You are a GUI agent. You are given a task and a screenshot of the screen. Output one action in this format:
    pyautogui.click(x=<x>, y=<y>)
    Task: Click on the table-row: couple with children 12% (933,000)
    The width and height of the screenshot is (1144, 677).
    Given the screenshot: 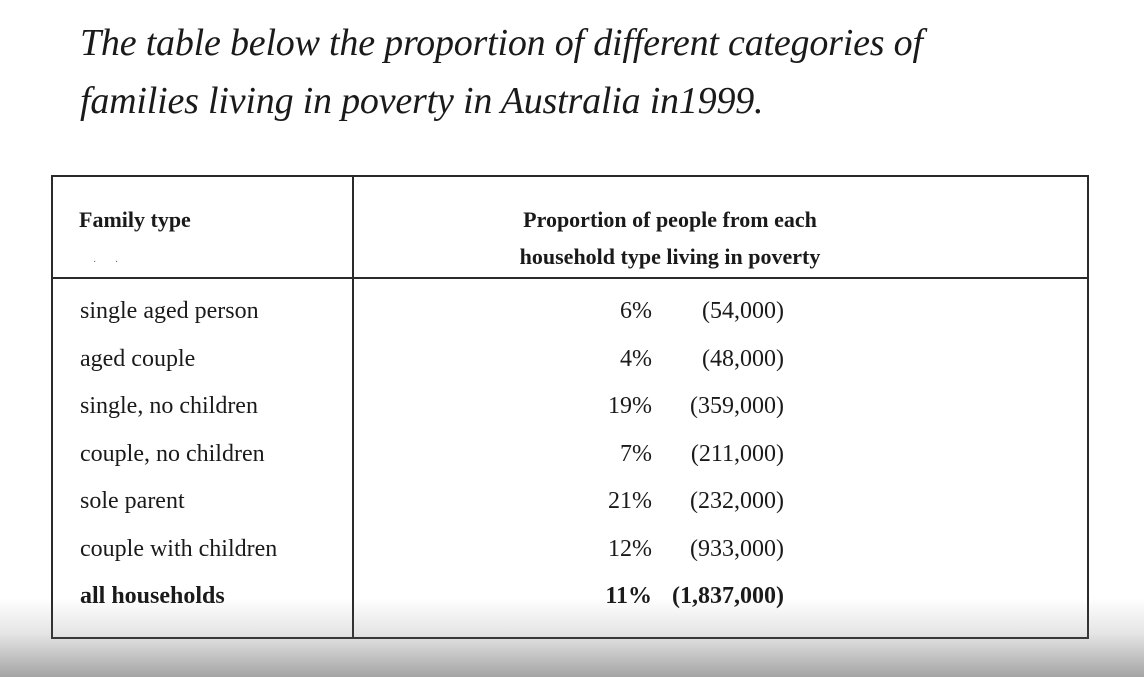 What is the action you would take?
    pyautogui.click(x=570, y=560)
    